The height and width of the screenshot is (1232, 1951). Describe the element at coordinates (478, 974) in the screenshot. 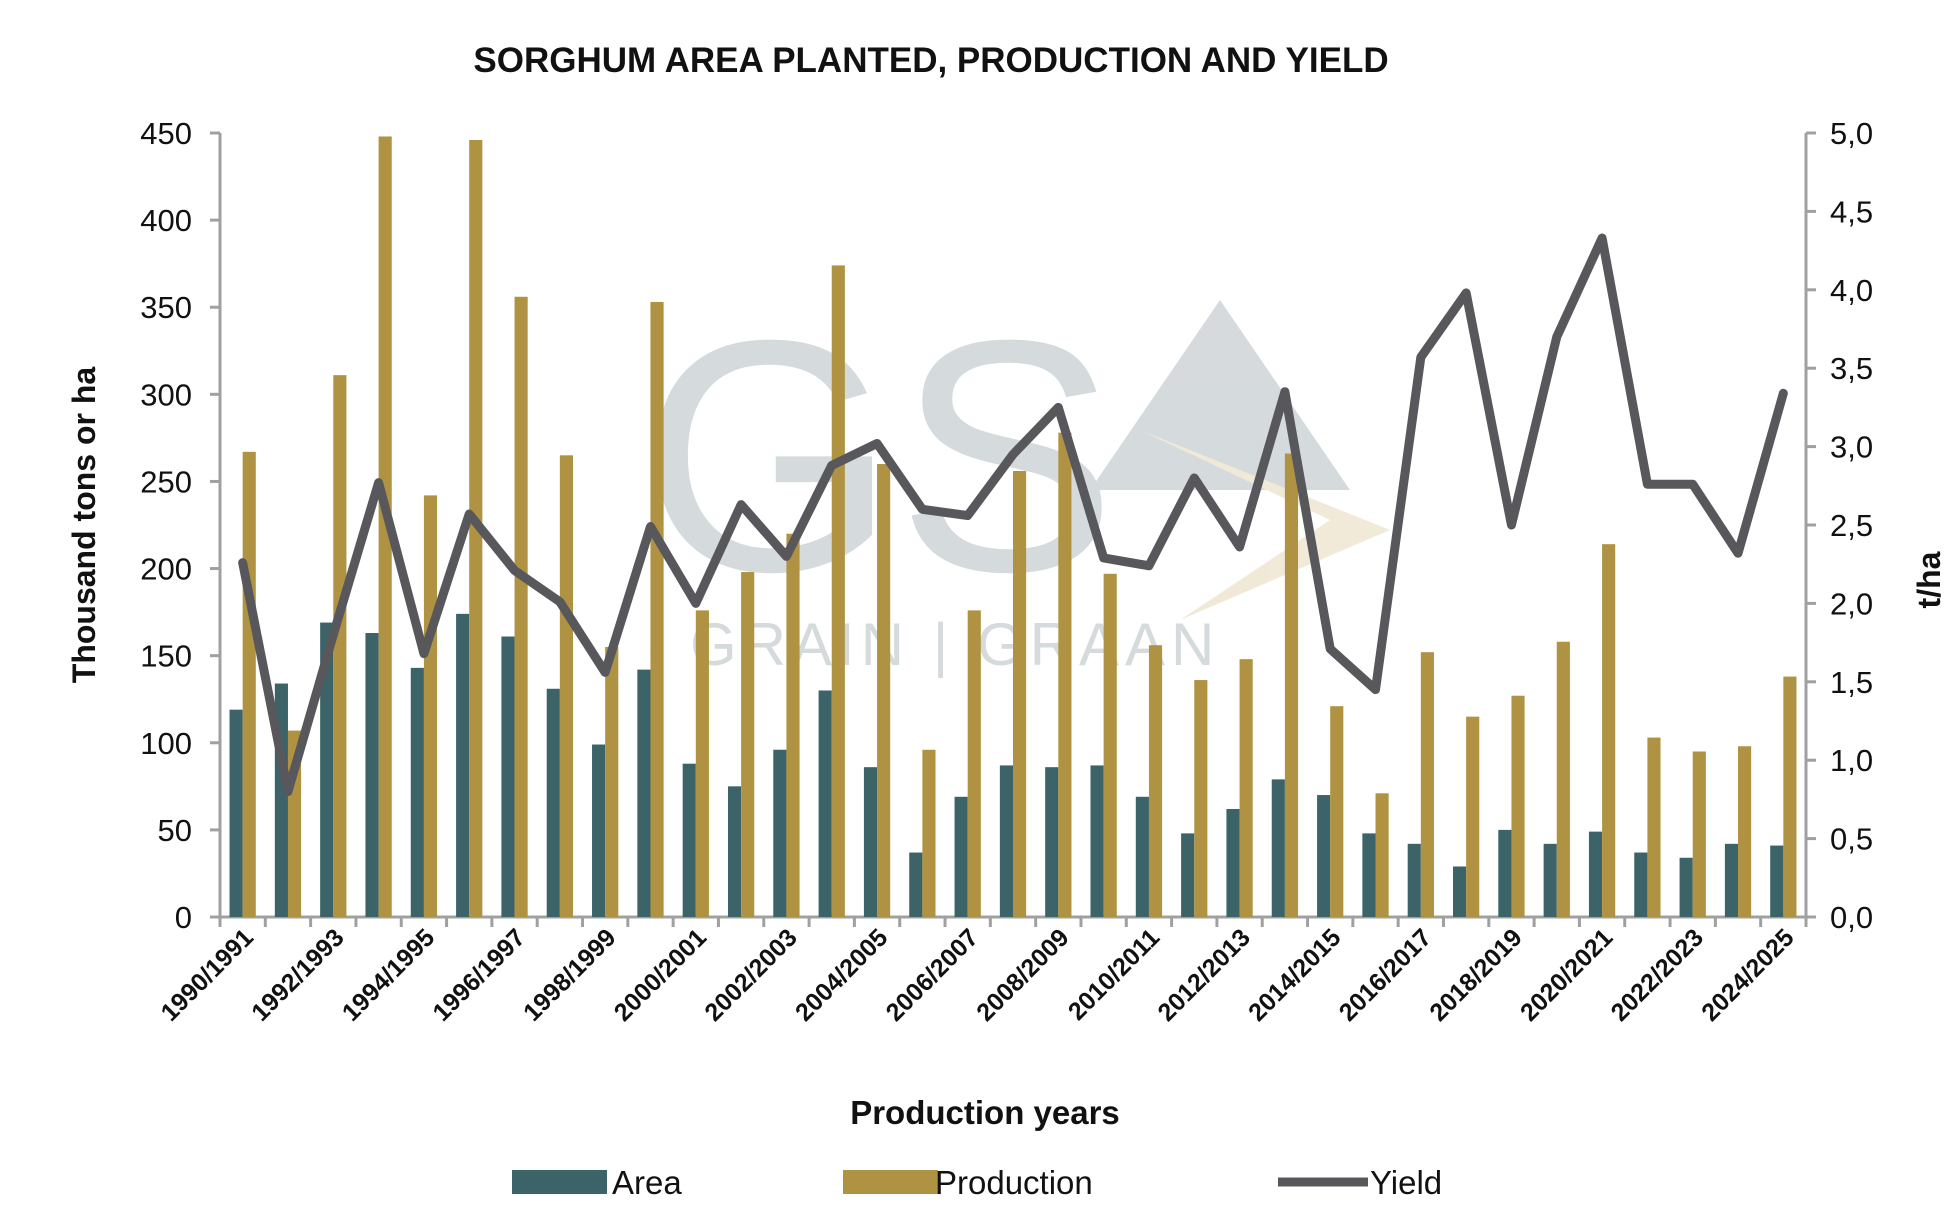

I see `x-tick-label: 1996/1997` at that location.